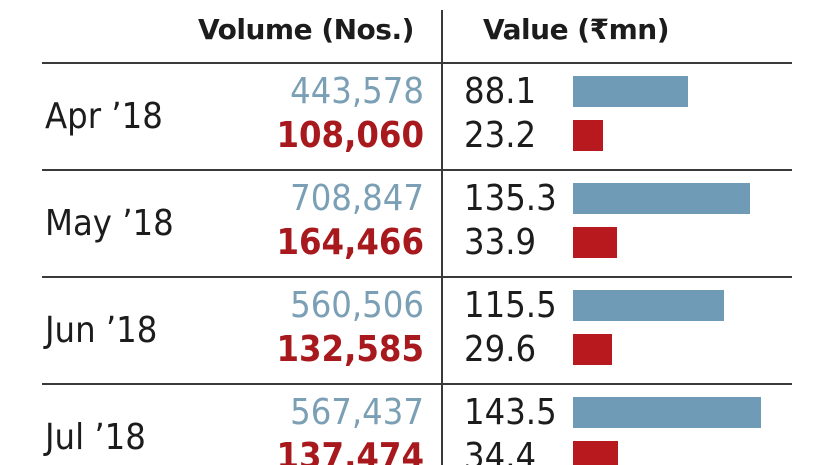 Image resolution: width=826 pixels, height=465 pixels. I want to click on volume-value-a: 443,578, so click(357, 91).